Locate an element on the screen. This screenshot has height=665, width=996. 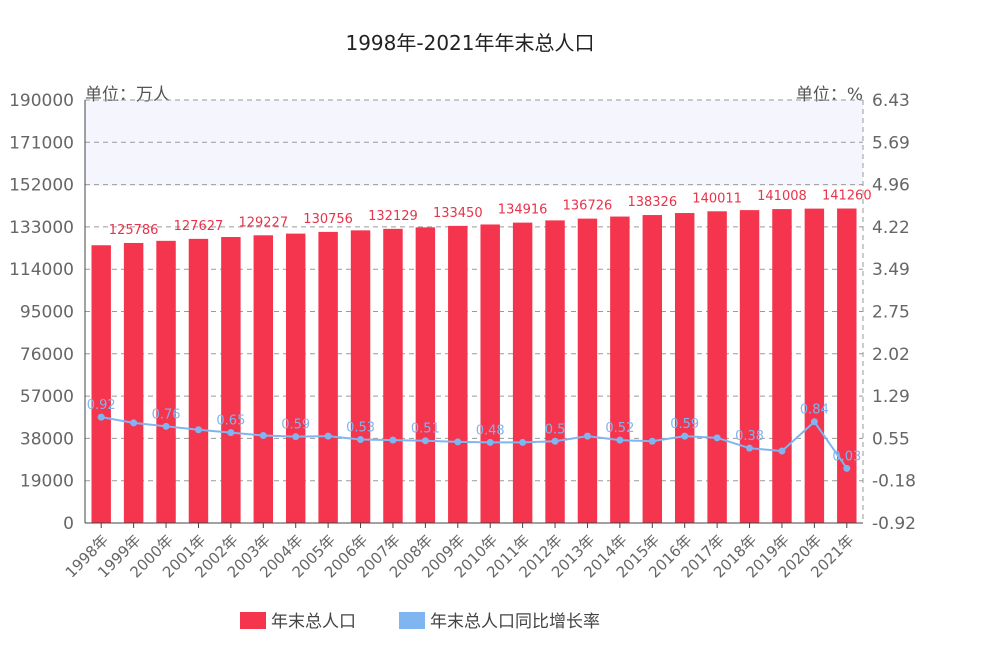
left-tick-label: 0 is located at coordinates (68, 524).